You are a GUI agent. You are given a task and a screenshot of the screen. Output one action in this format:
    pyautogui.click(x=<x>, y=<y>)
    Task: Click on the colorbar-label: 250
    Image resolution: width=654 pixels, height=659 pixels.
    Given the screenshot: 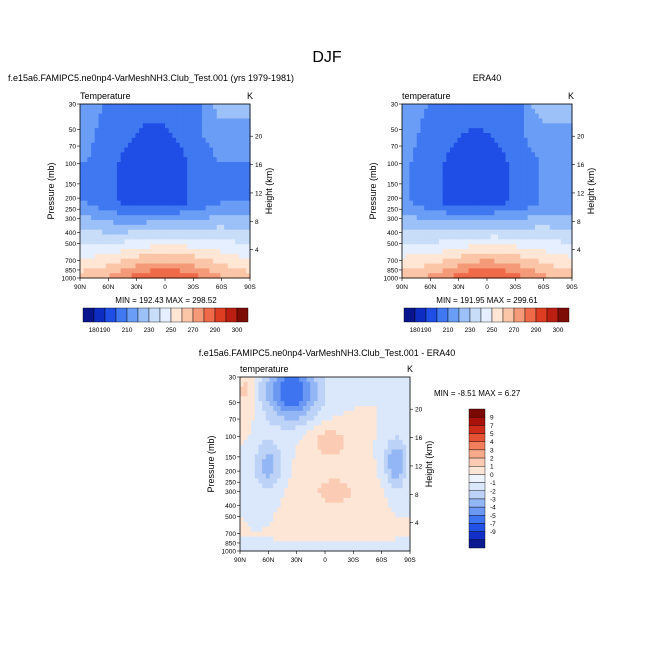 What is the action you would take?
    pyautogui.click(x=171, y=330)
    